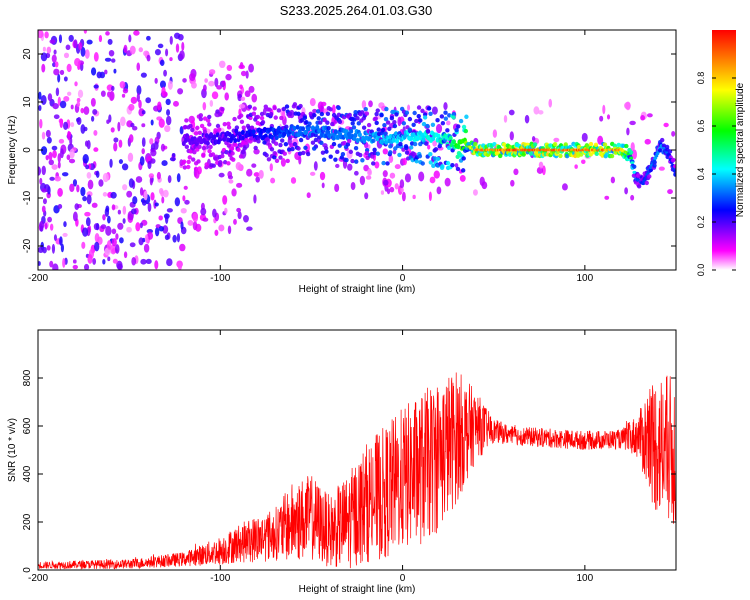  Describe the element at coordinates (27, 425) in the screenshot. I see `y-tick-label: 600` at that location.